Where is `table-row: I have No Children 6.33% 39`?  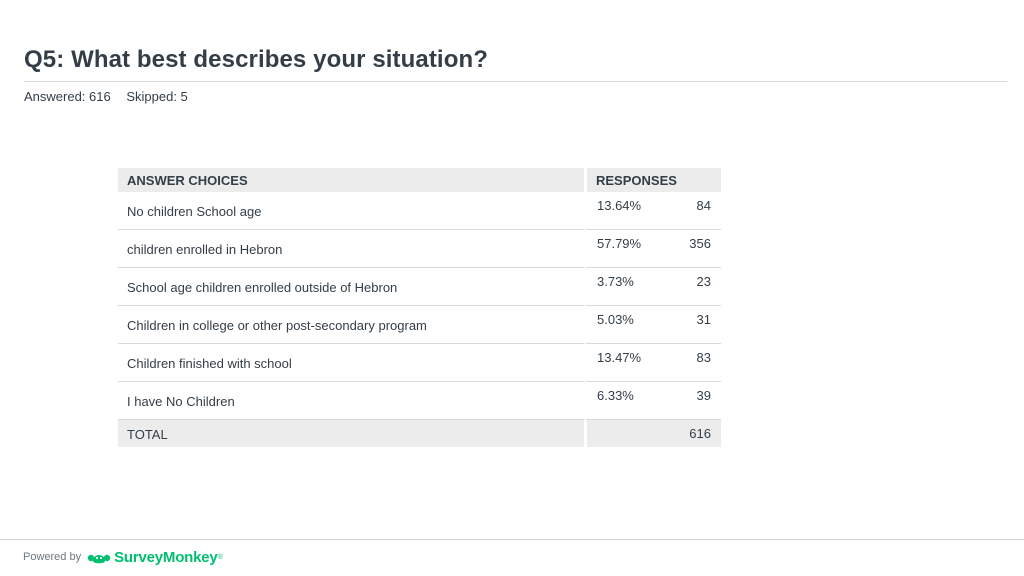
table-row: I have No Children 6.33% 39 is located at coordinates (419, 401).